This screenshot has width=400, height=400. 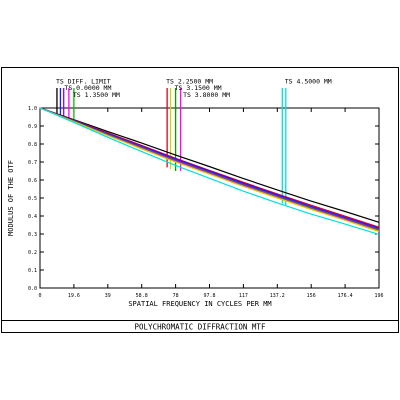 What do you see at coordinates (11, 198) in the screenshot?
I see `y-axis-title: MODULUS OF THE OTF` at bounding box center [11, 198].